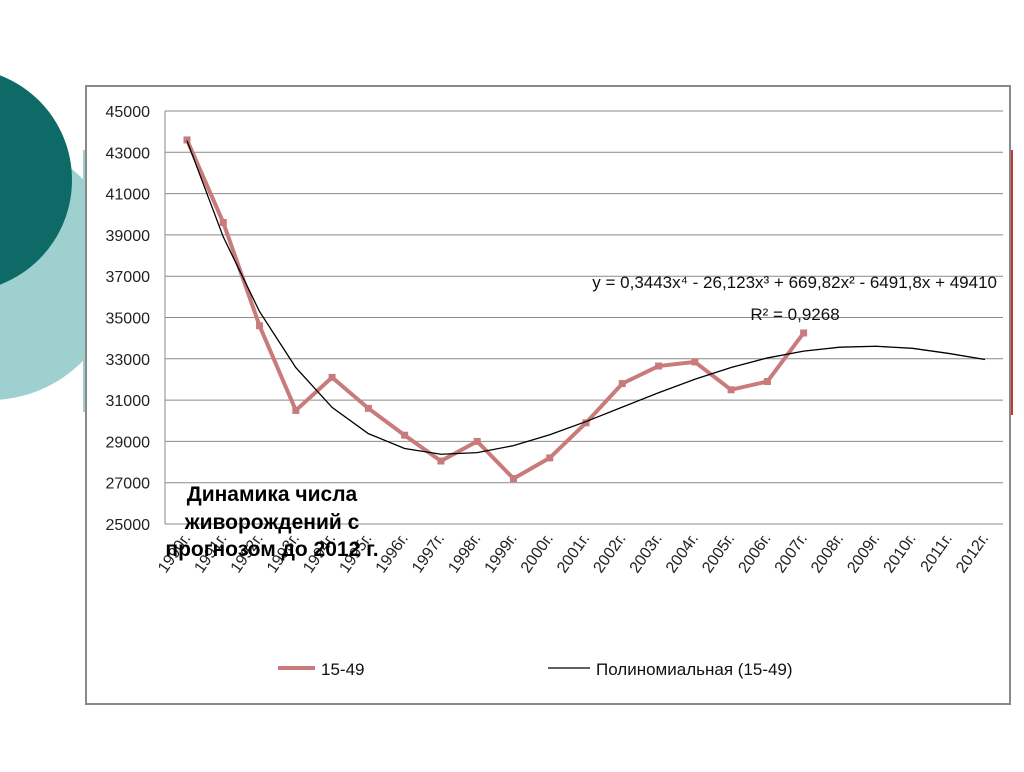  Describe the element at coordinates (128, 319) in the screenshot. I see `y-tick-label: 35000` at that location.